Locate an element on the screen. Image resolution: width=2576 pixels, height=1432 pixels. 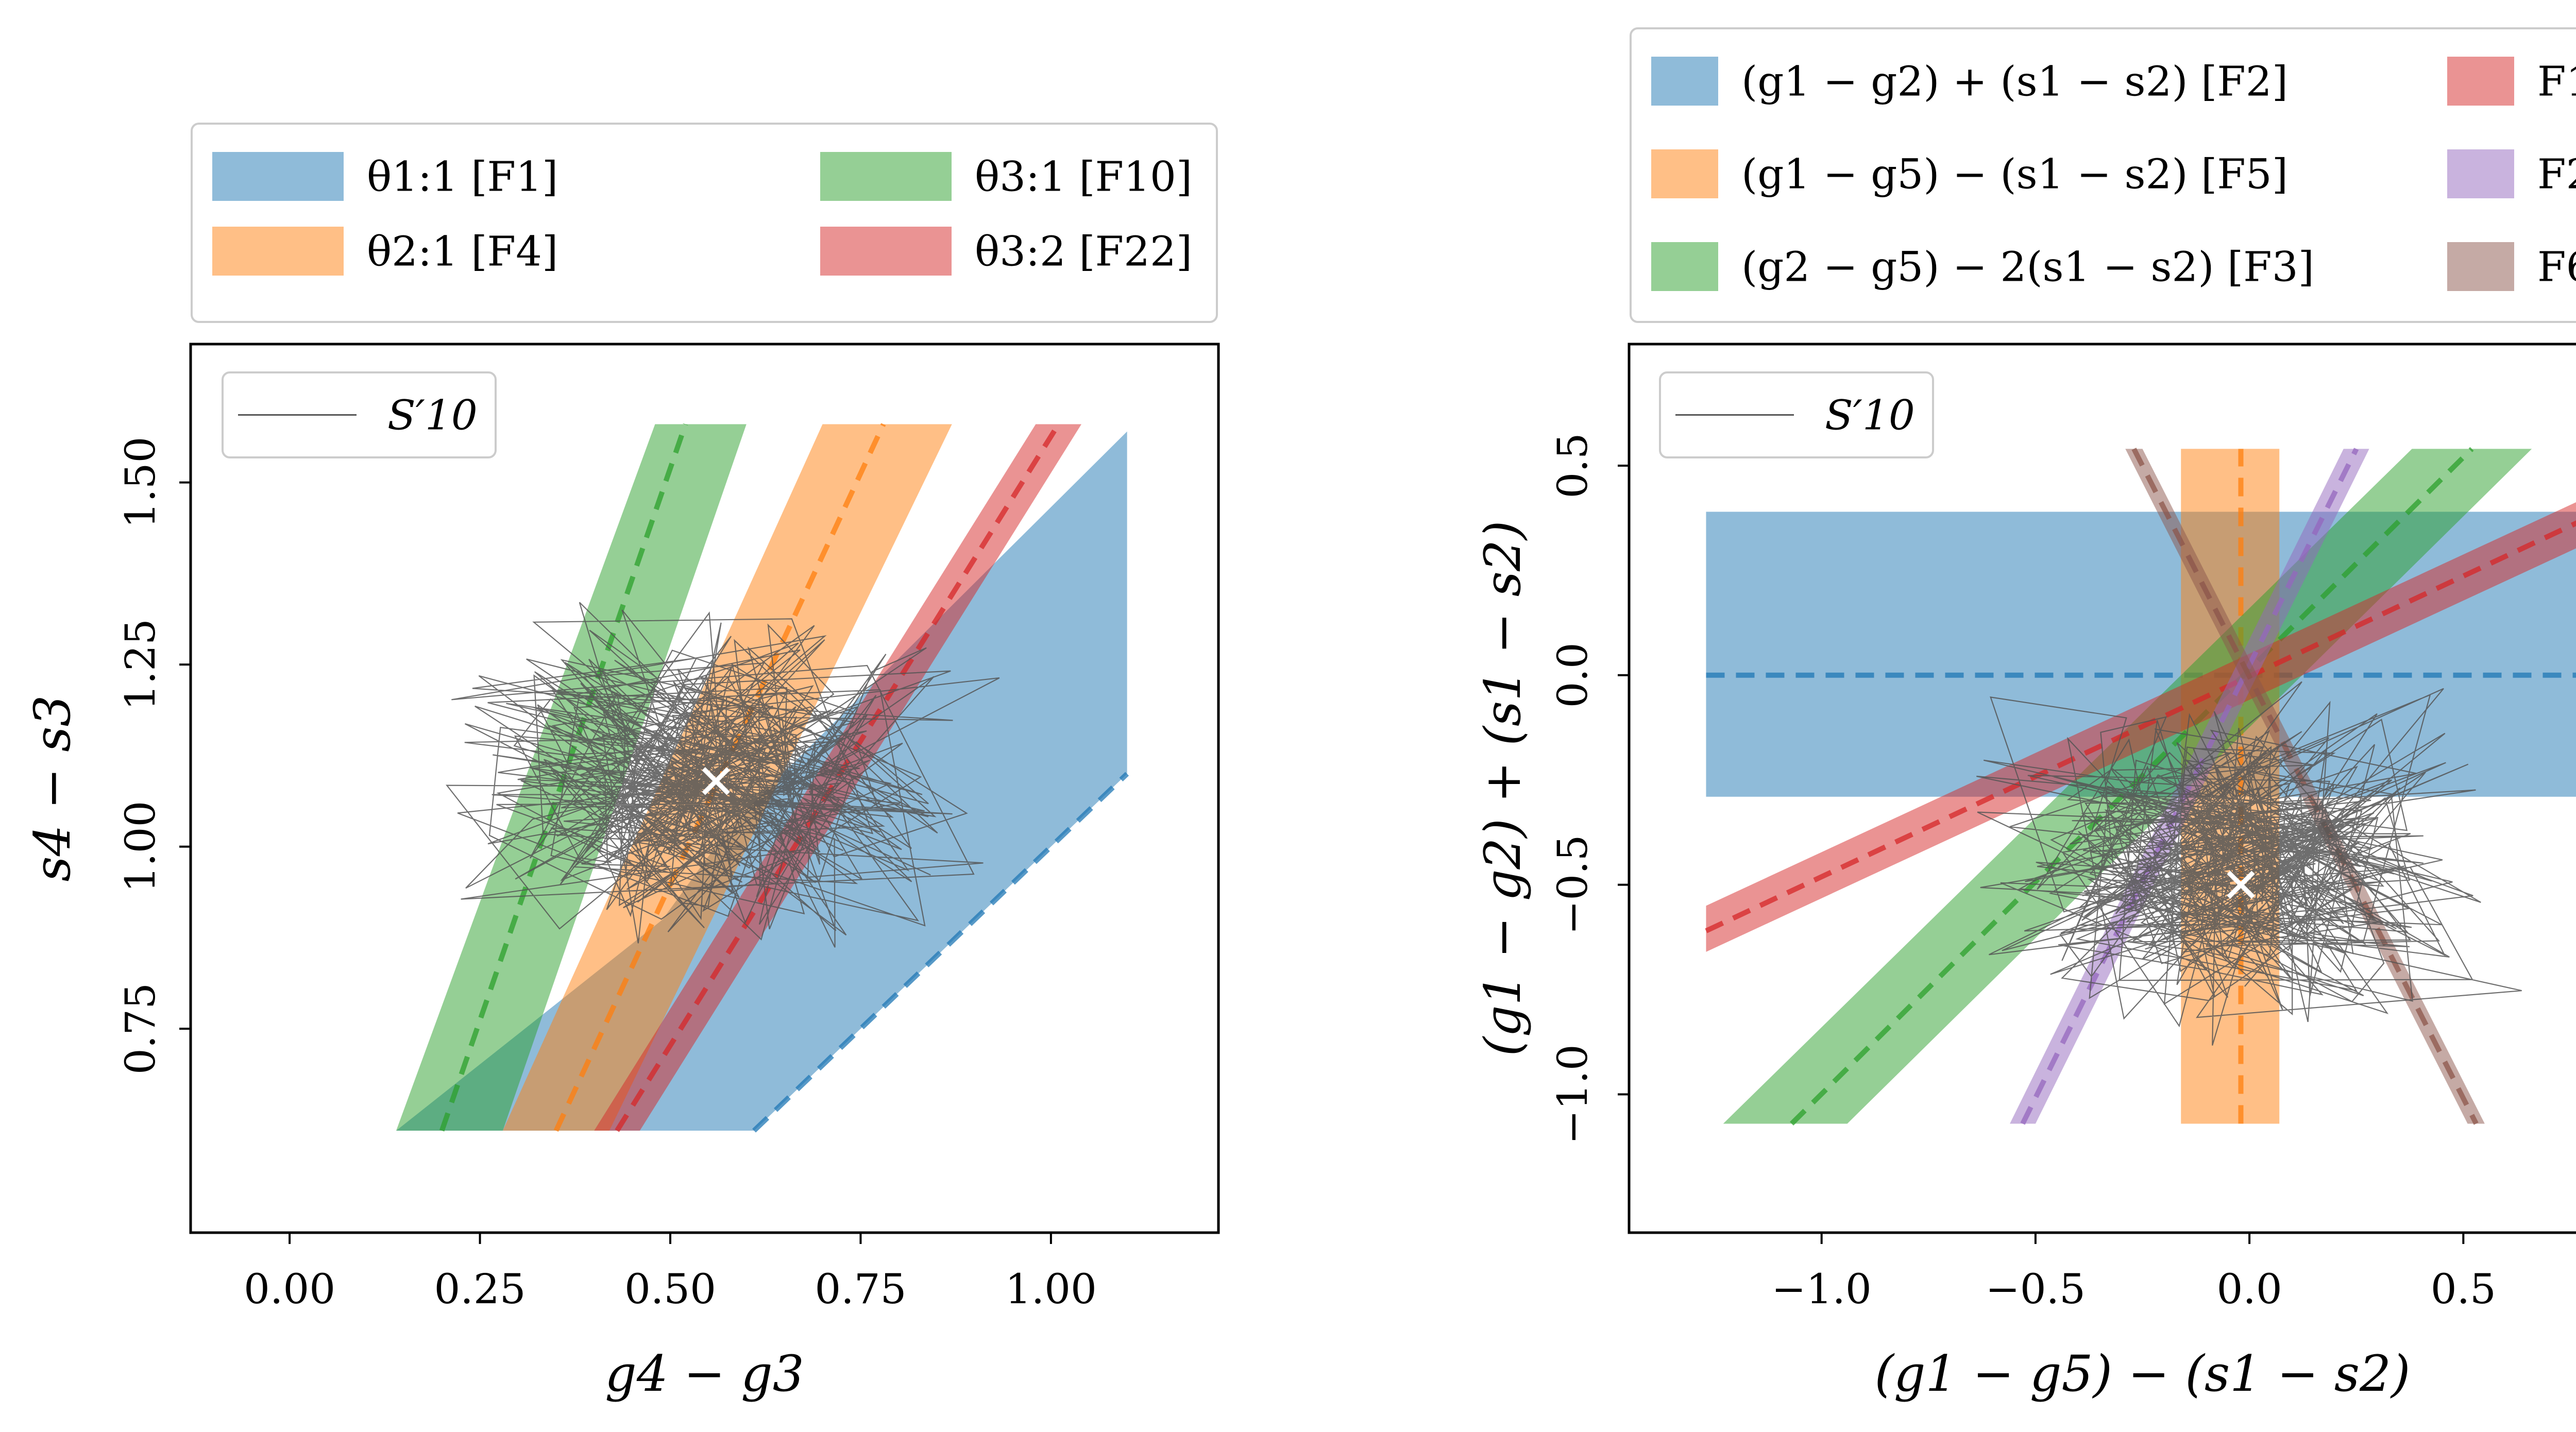
legend-label-3: θ2:1 [F4] is located at coordinates (462, 252).